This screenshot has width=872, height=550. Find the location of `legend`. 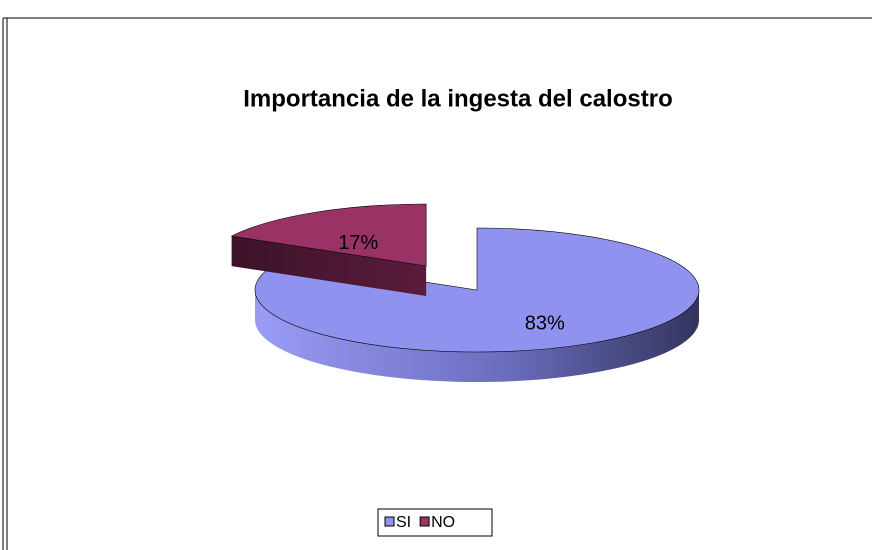

legend is located at coordinates (435, 522).